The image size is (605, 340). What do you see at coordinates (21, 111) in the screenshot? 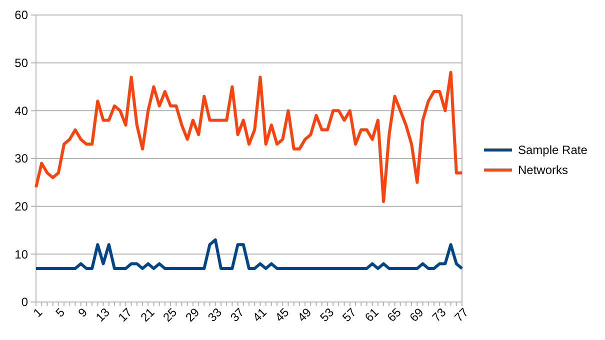
I see `y-tick-label: 40` at bounding box center [21, 111].